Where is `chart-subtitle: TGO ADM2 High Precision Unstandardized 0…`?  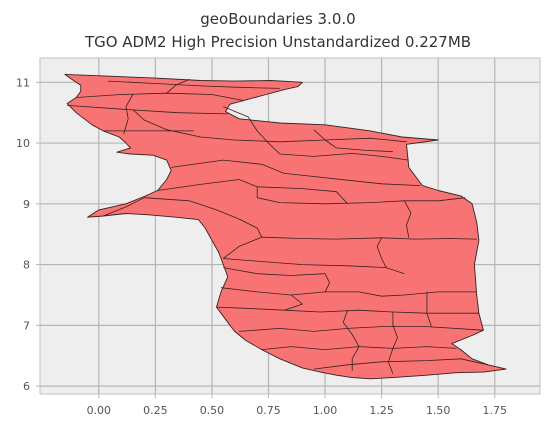 chart-subtitle: TGO ADM2 High Precision Unstandardized 0… is located at coordinates (278, 42).